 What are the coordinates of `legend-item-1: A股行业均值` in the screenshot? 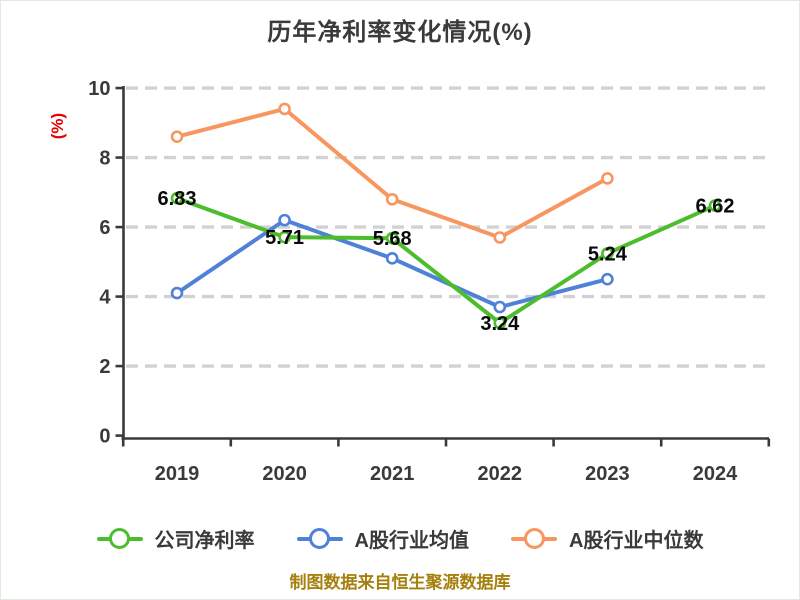 It's located at (382, 538).